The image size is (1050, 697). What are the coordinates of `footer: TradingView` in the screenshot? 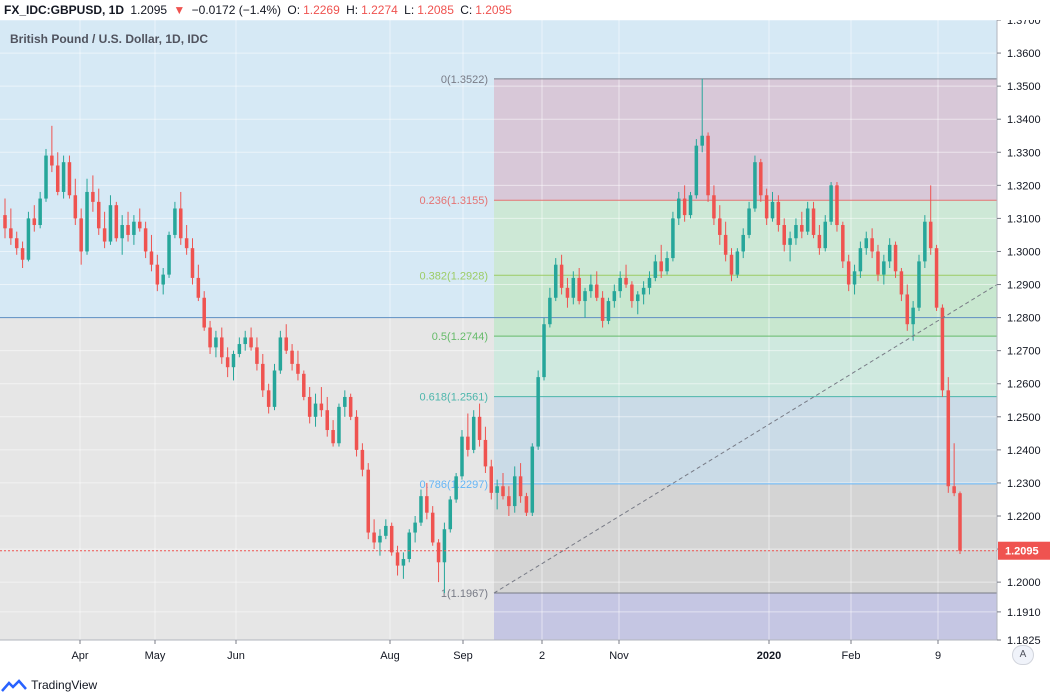 It's located at (48, 685).